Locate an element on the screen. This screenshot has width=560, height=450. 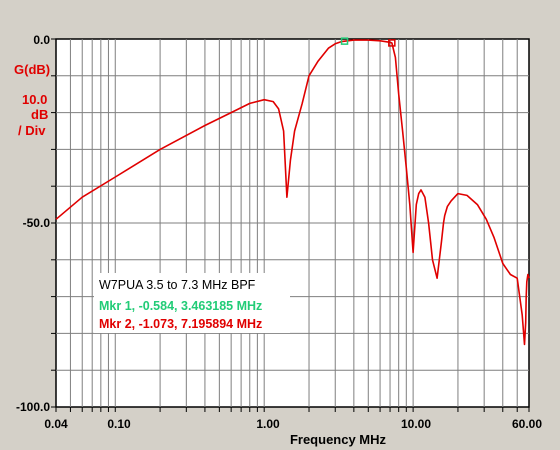
marker-2-readout: Mkr 2, -1.073, 7.195894 MHz is located at coordinates (180, 324).